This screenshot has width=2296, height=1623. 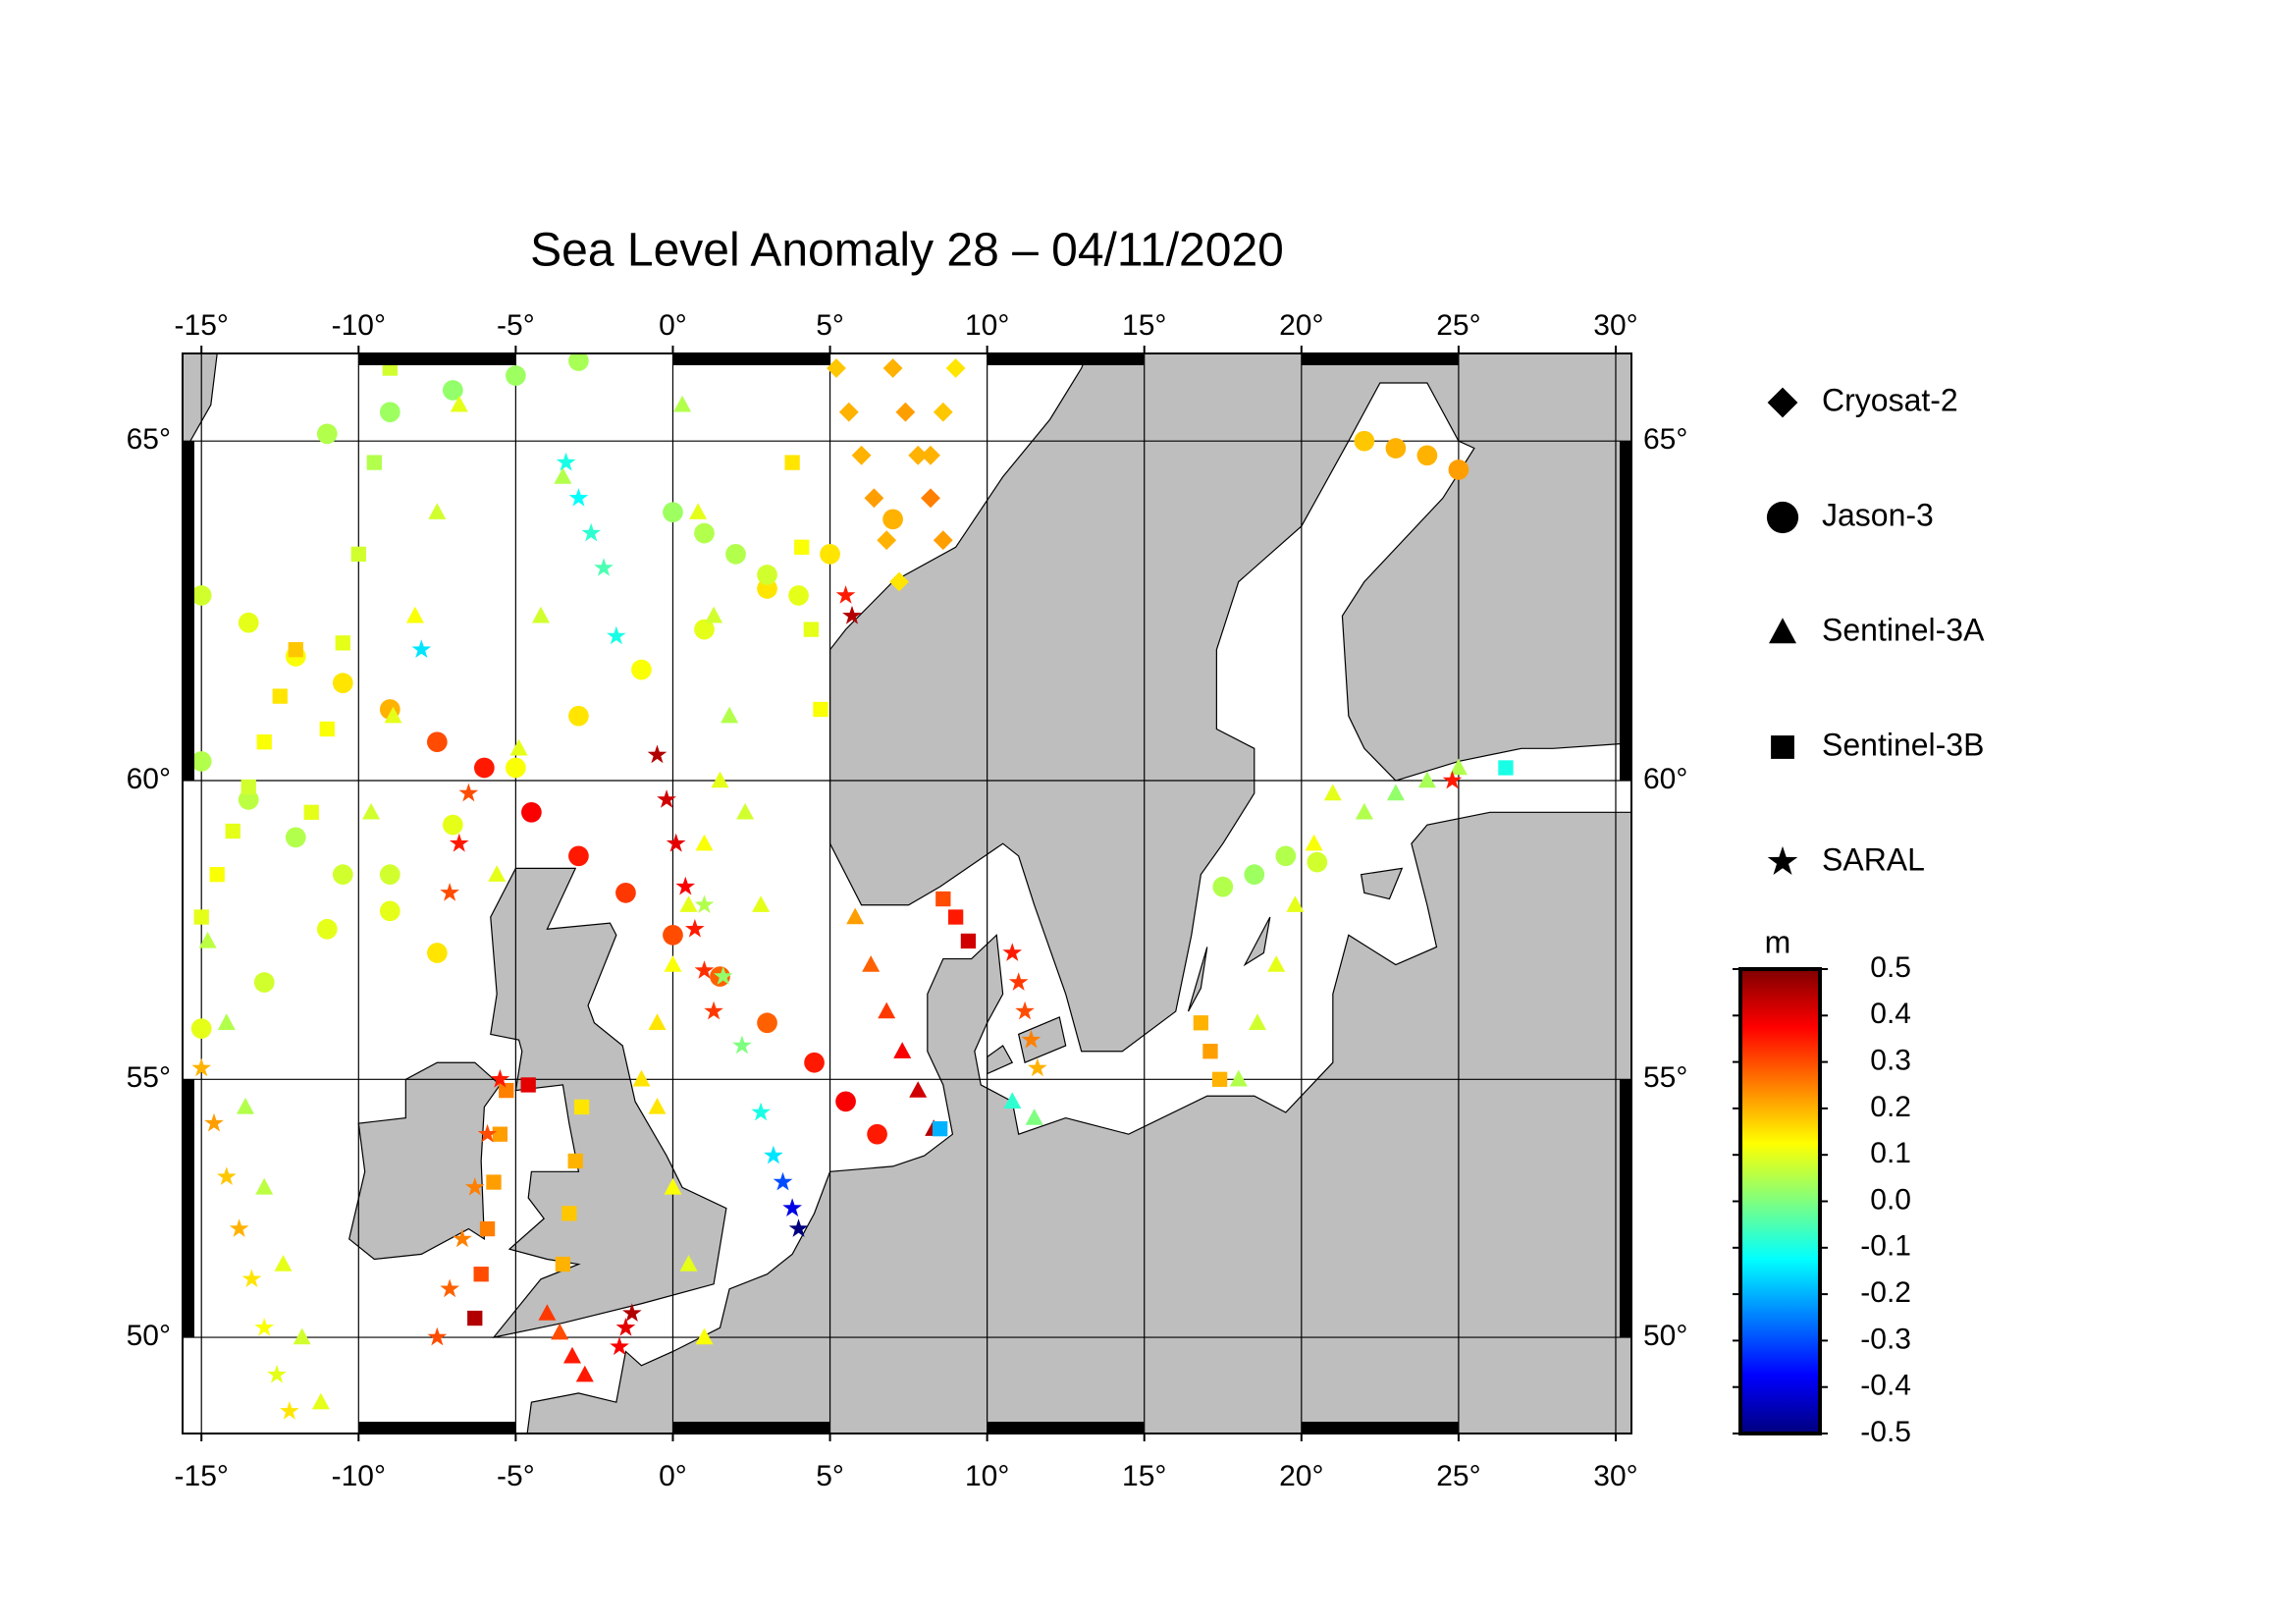 What do you see at coordinates (1780, 1201) in the screenshot?
I see `colorbar` at bounding box center [1780, 1201].